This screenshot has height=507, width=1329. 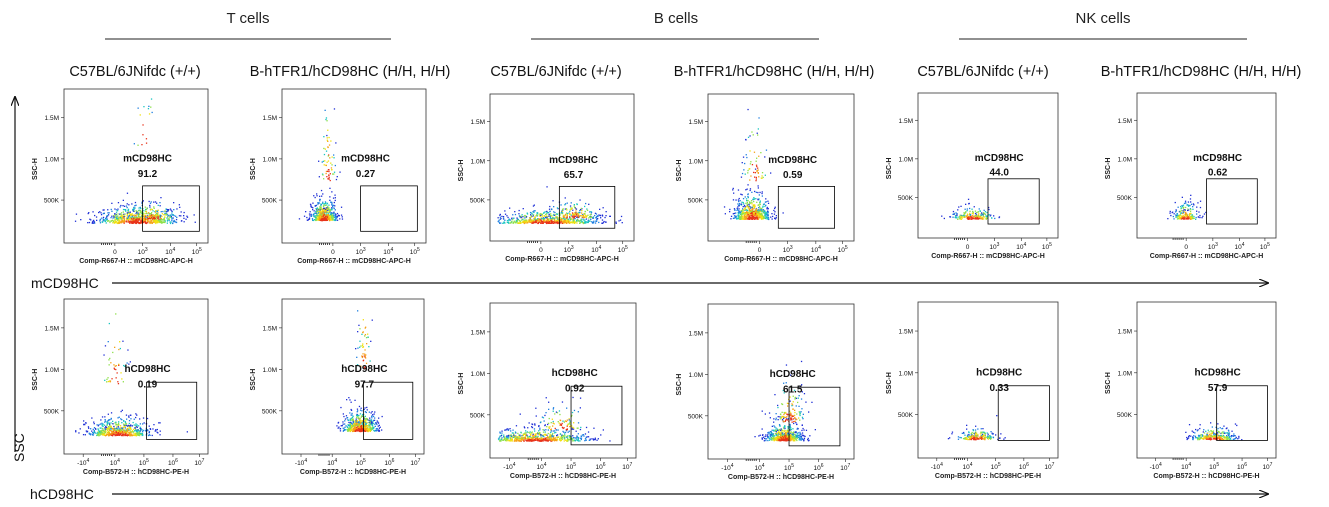 I want to click on x-tick-label: 10⁶, so click(x=389, y=462).